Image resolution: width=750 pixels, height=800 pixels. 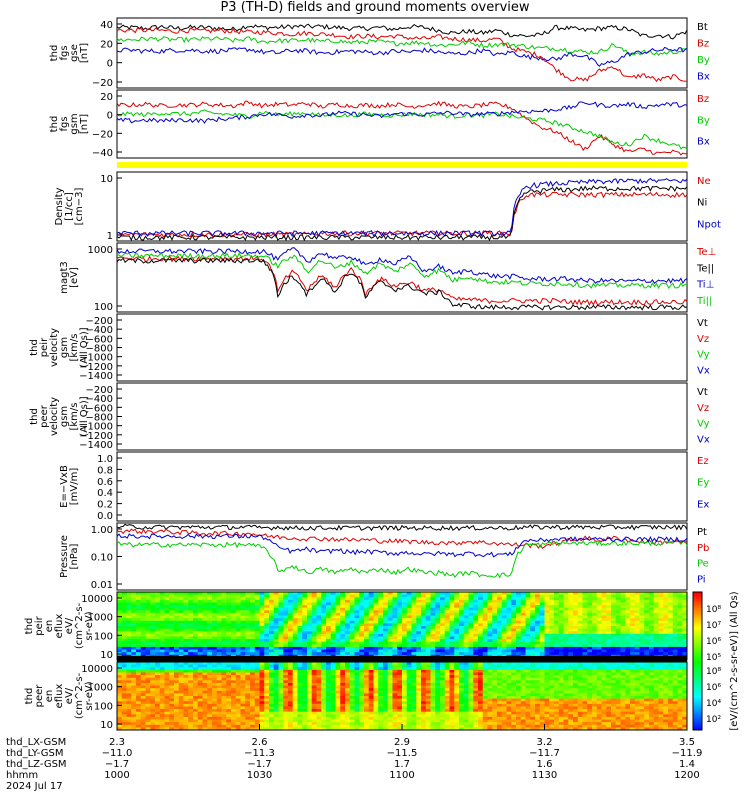 What do you see at coordinates (100, 618) in the screenshot?
I see `peir-eflux-ytick-label: 1000` at bounding box center [100, 618].